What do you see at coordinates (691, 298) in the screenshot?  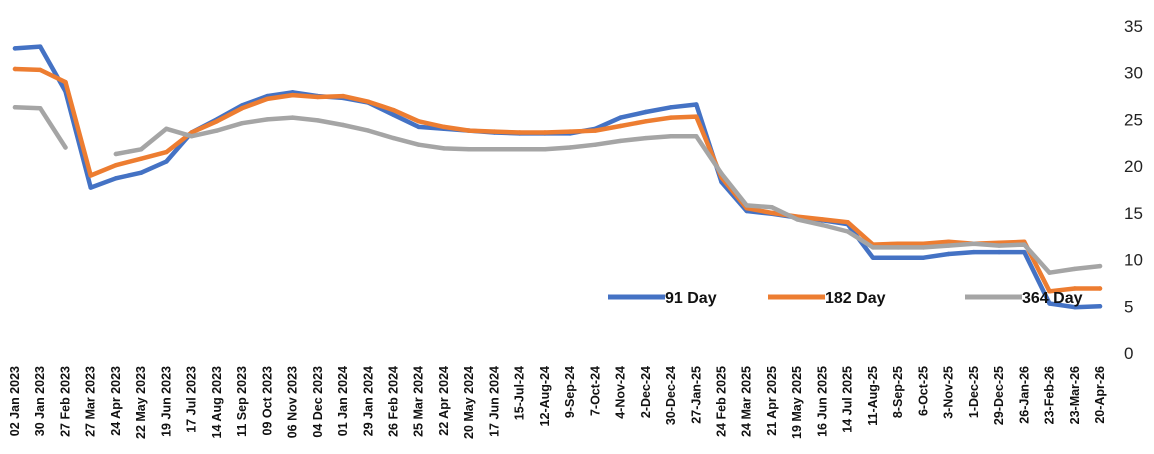 I see `legend-label-91-day: 91 Day` at bounding box center [691, 298].